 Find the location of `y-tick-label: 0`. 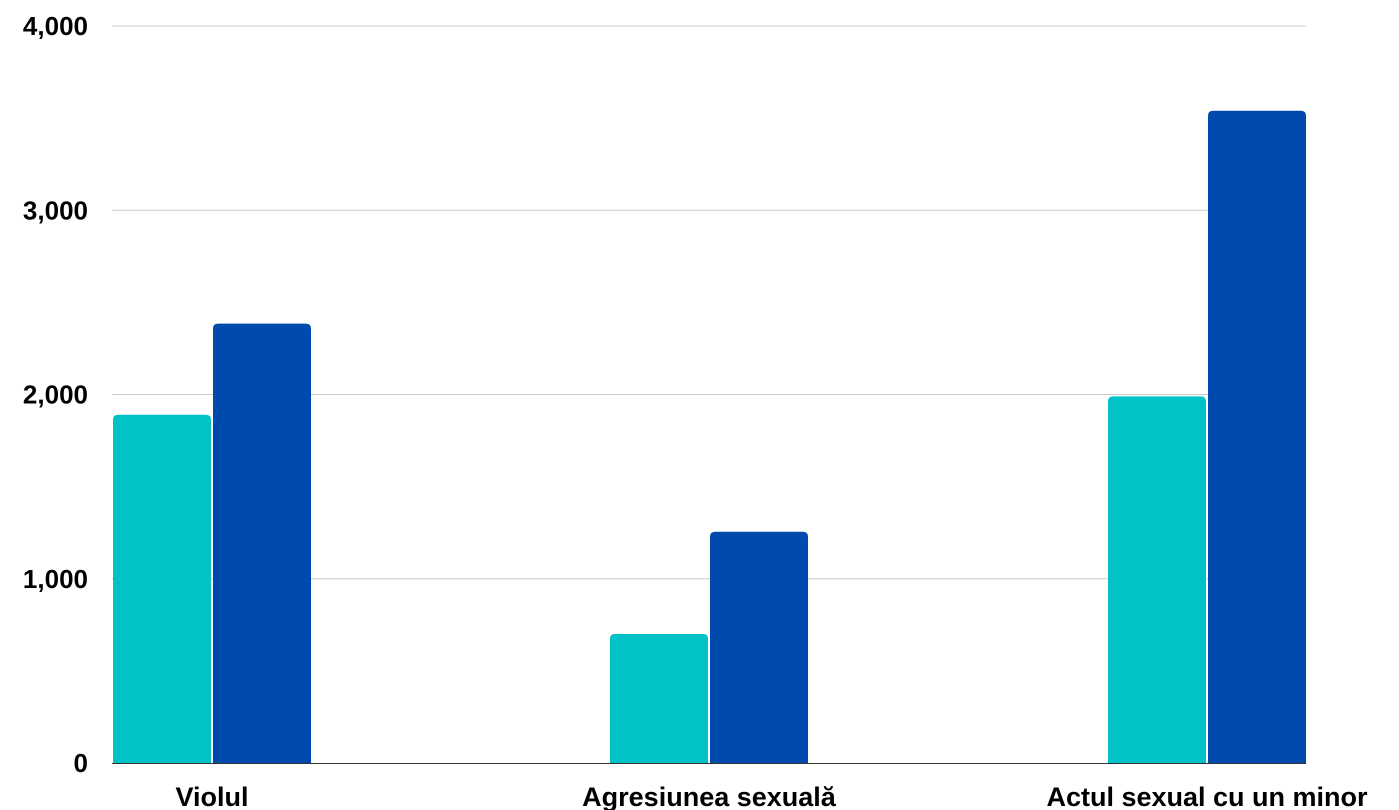

y-tick-label: 0 is located at coordinates (81, 763).